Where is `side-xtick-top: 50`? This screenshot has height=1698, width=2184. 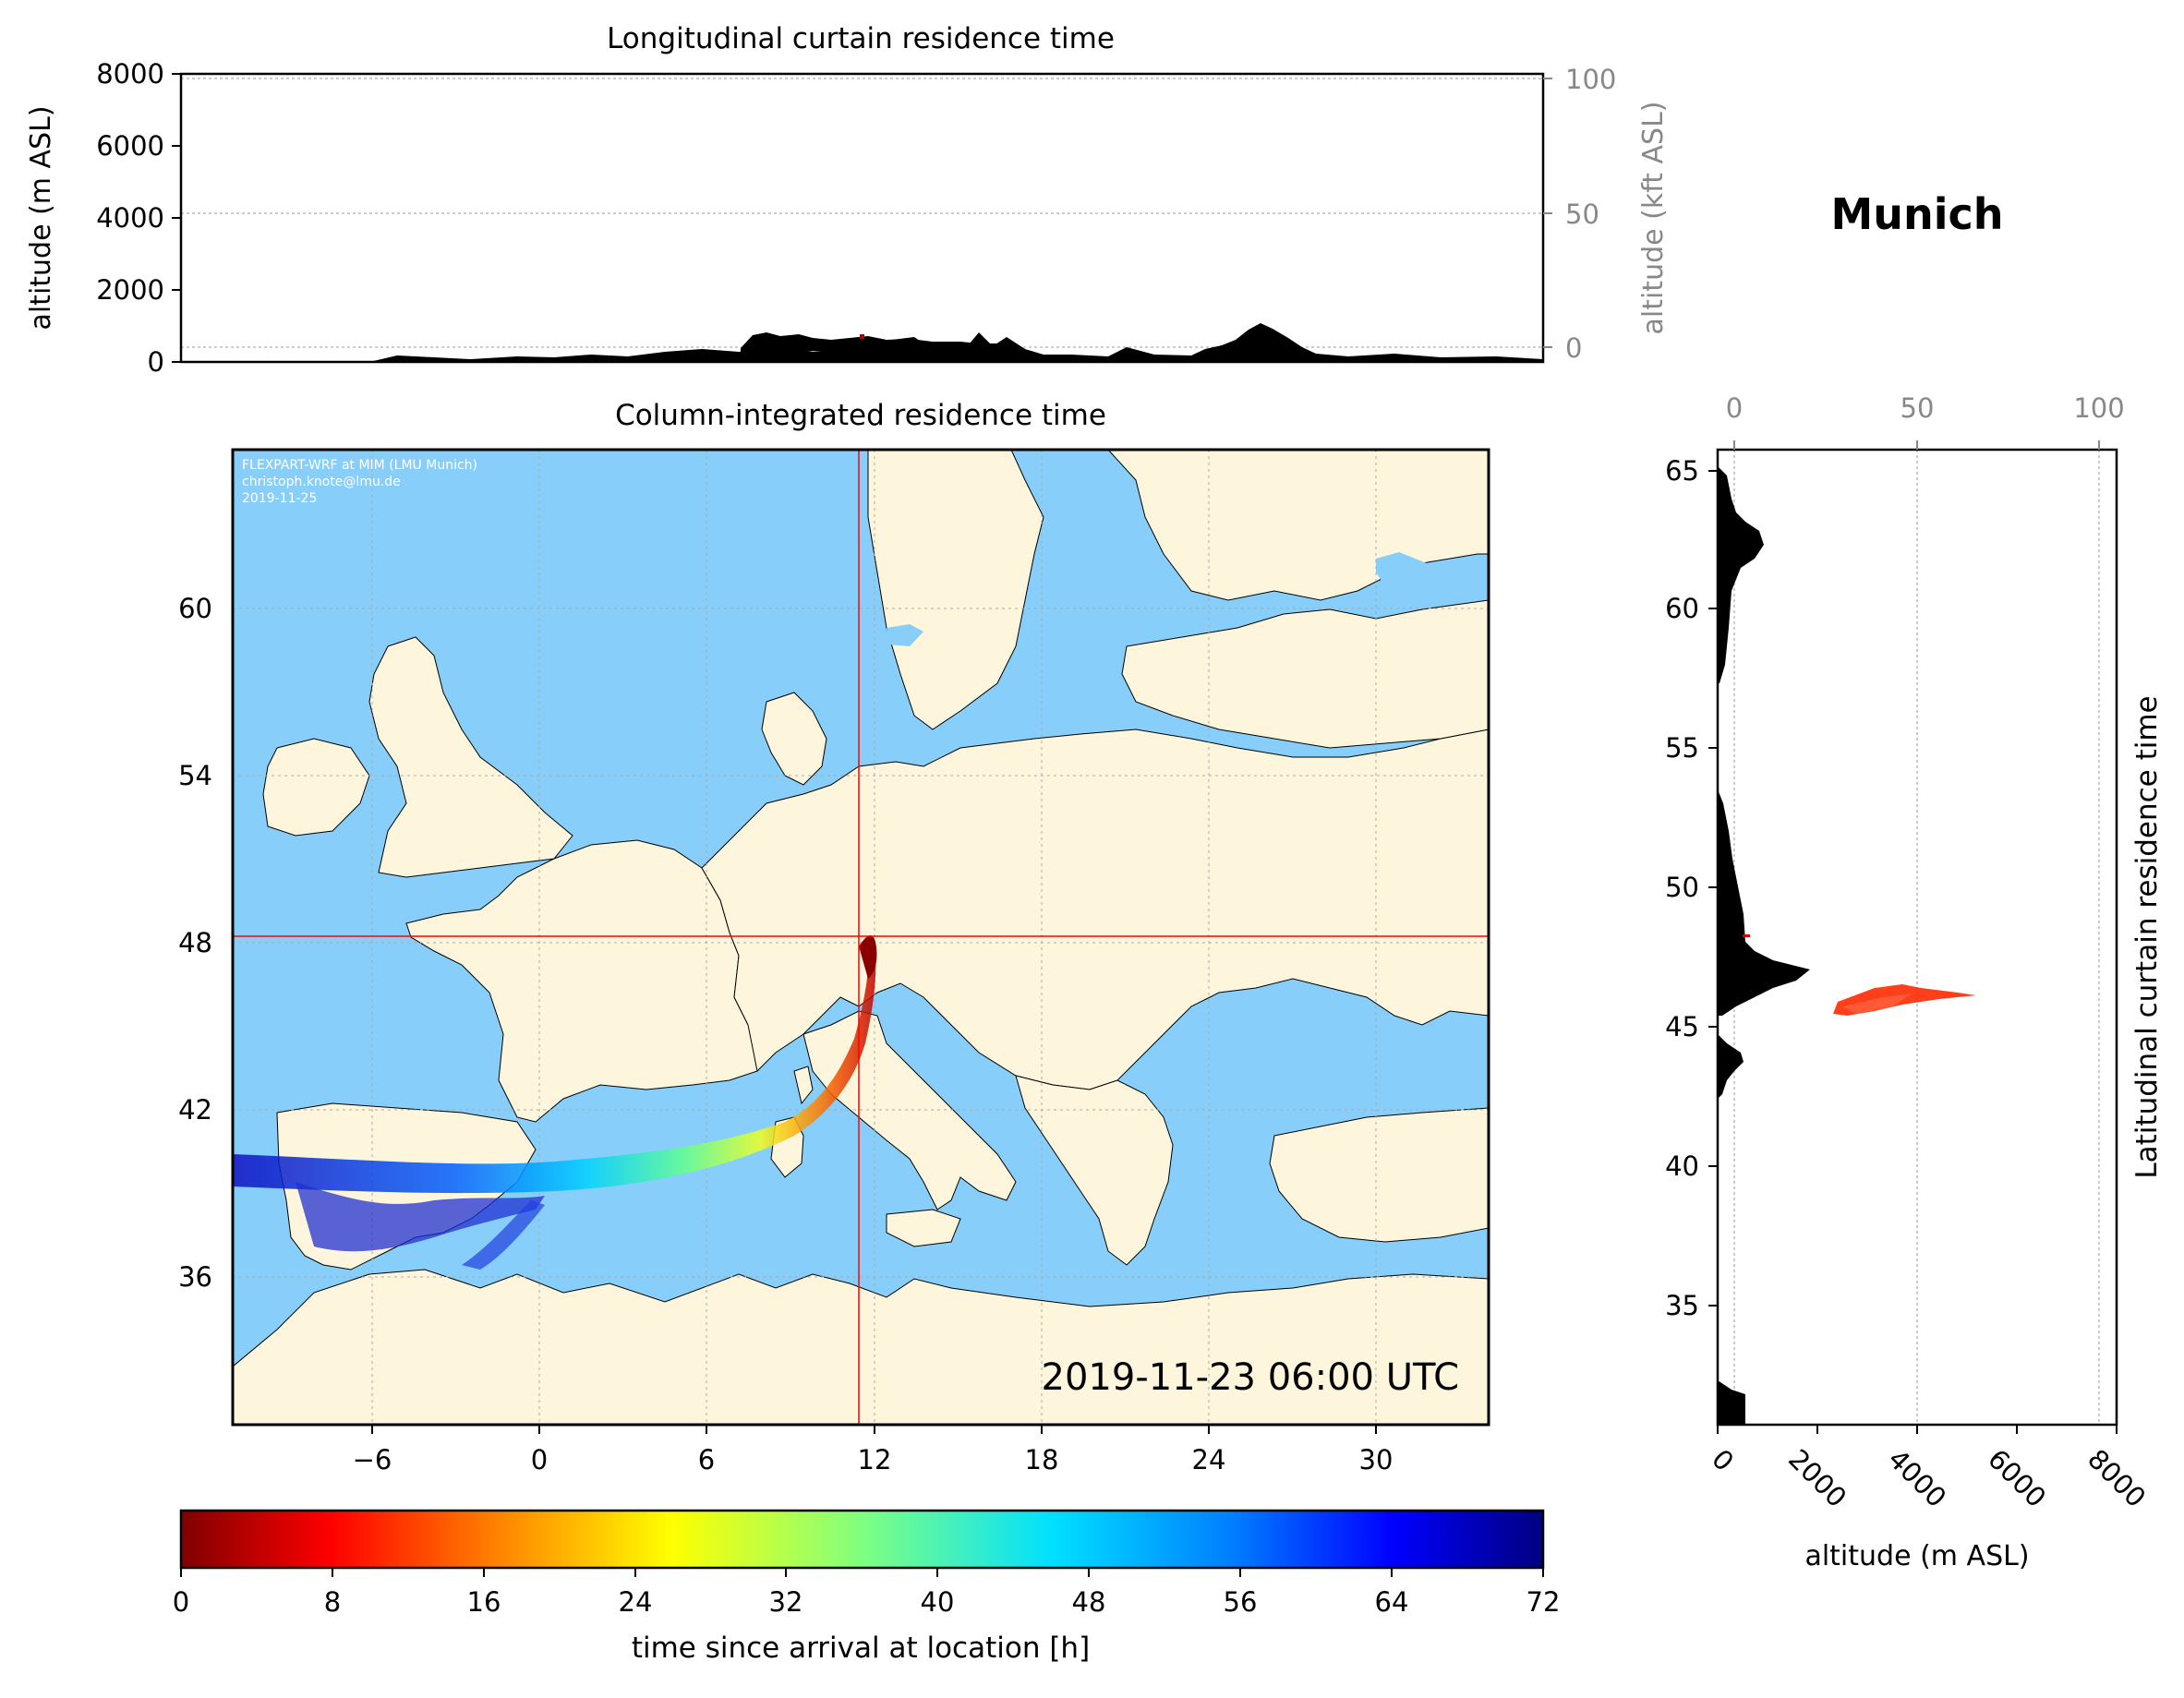 side-xtick-top: 50 is located at coordinates (1917, 408).